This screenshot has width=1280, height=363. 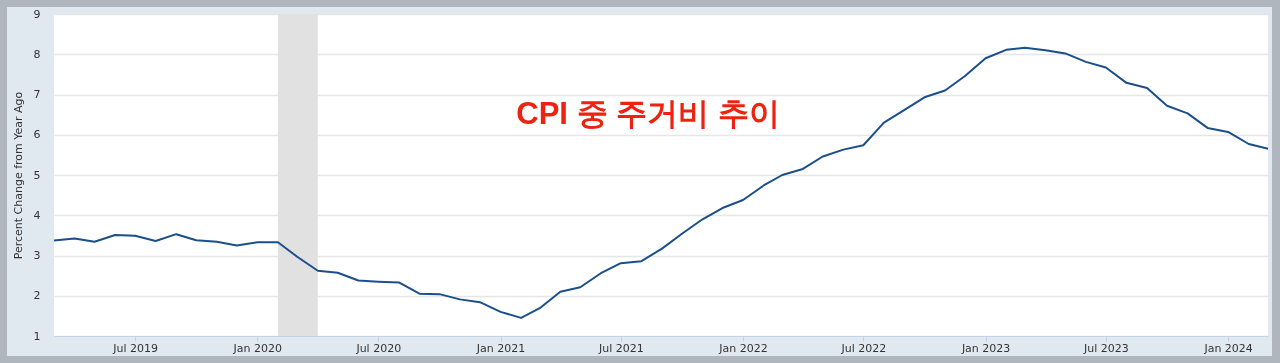 What do you see at coordinates (620, 348) in the screenshot?
I see `x-tick-label: Jul 2021` at bounding box center [620, 348].